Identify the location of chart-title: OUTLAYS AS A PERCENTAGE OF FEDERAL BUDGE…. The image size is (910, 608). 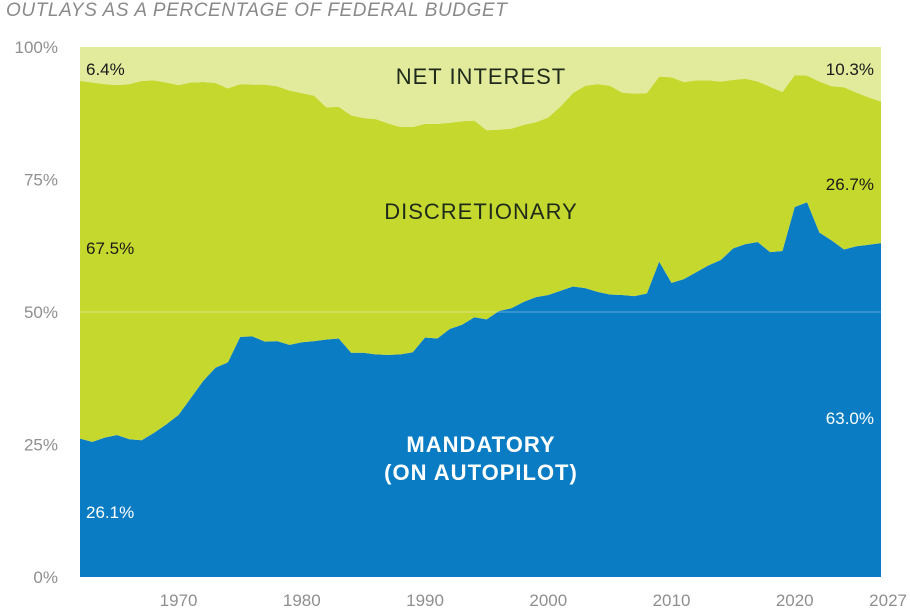
(257, 10).